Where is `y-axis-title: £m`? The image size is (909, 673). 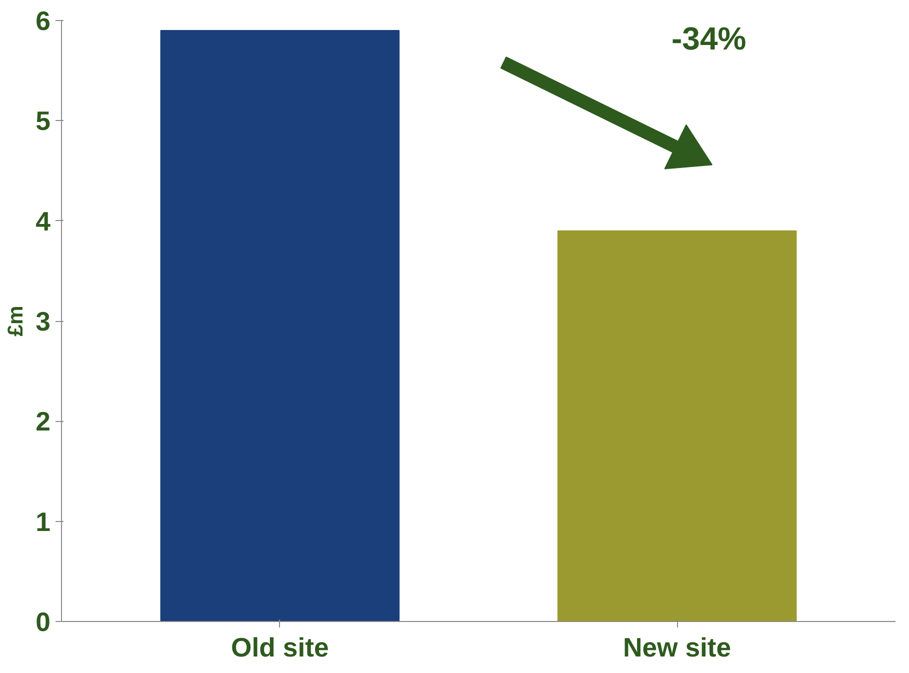
y-axis-title: £m is located at coordinates (16, 321).